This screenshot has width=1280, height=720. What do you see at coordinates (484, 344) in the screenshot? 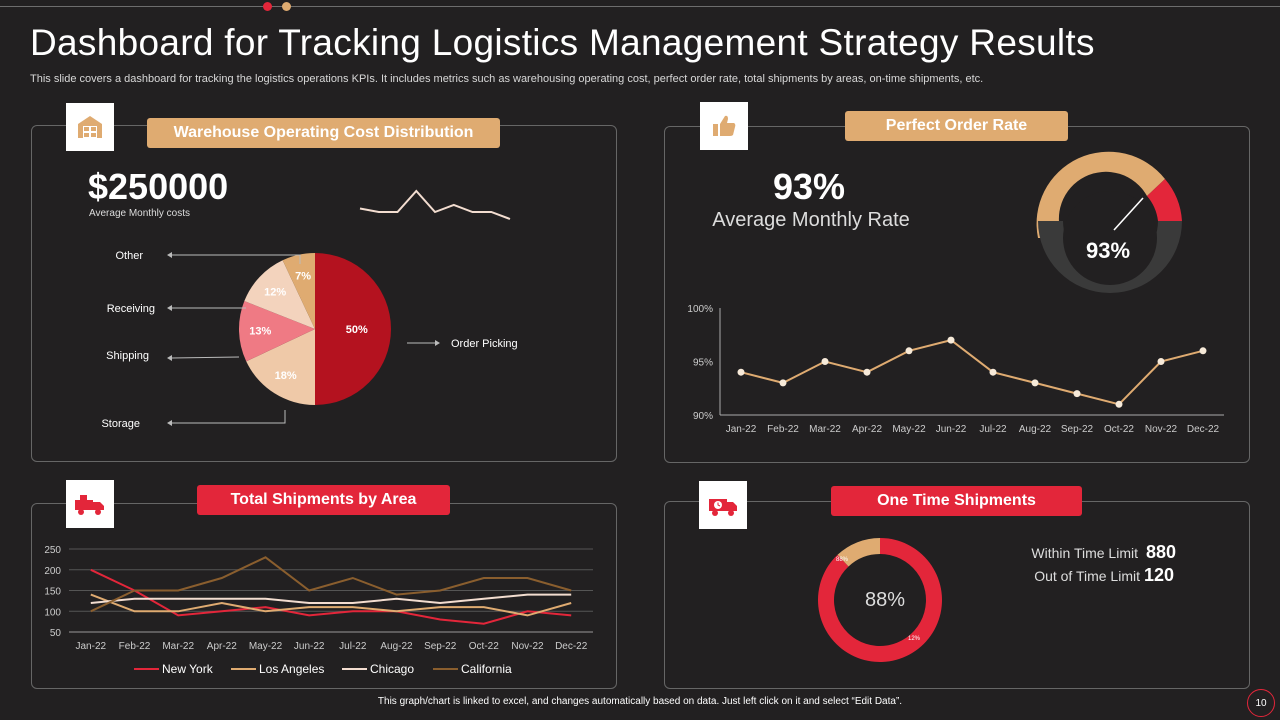
I see `pie-category-label: Order Picking` at bounding box center [484, 344].